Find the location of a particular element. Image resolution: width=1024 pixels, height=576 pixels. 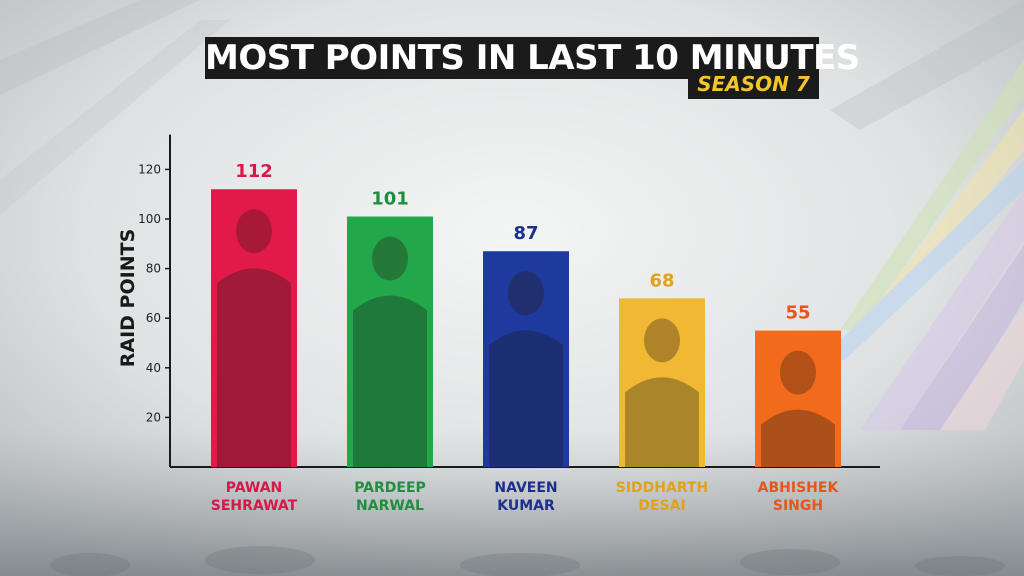

y-tick-label: 120 is located at coordinates (149, 169).